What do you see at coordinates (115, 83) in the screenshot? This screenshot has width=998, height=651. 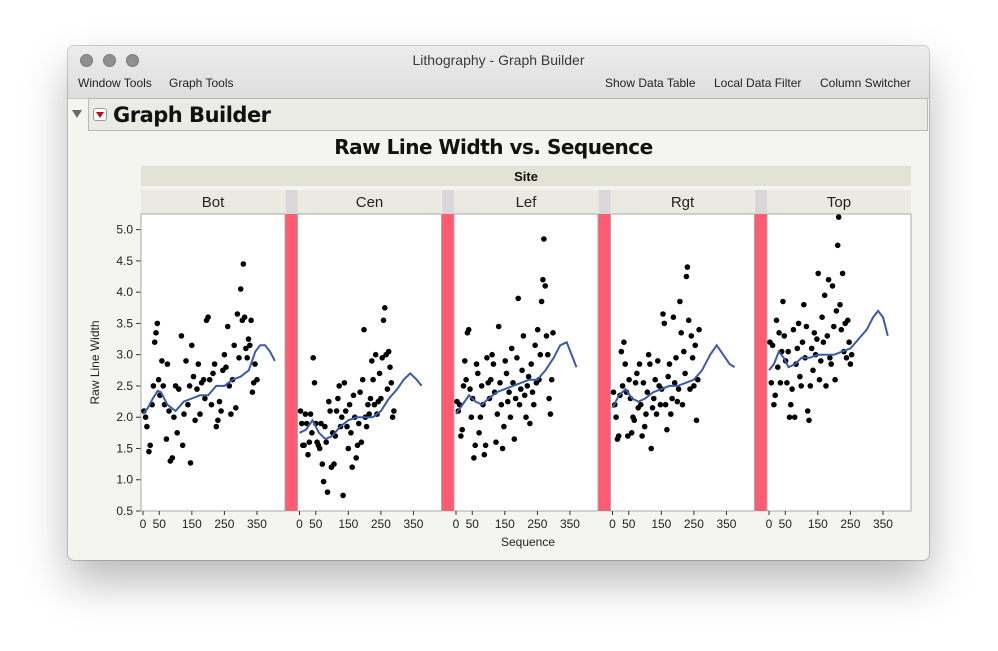 I see `menu-window-tools: Window Tools` at bounding box center [115, 83].